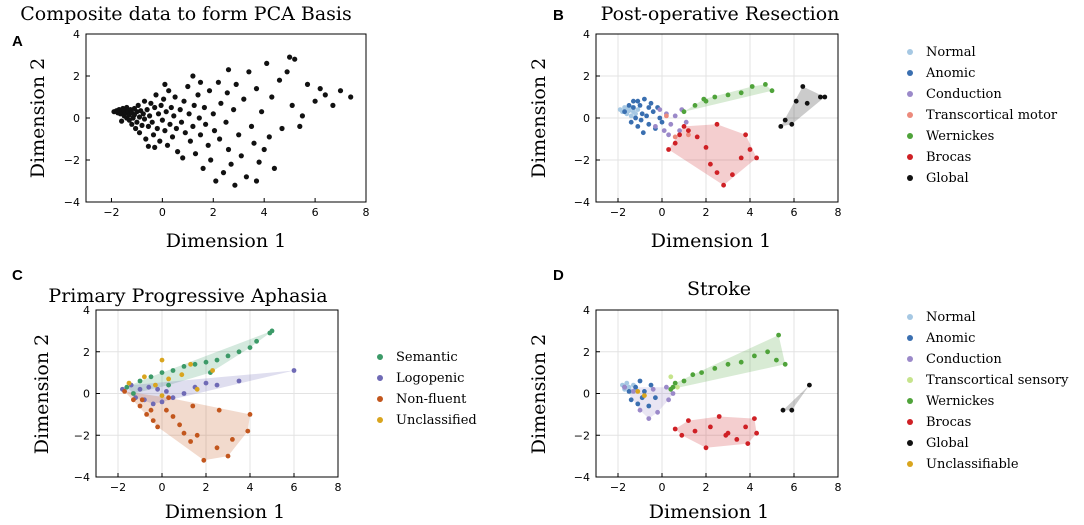 The width and height of the screenshot is (1084, 525). I want to click on panel-letter: C, so click(17, 275).